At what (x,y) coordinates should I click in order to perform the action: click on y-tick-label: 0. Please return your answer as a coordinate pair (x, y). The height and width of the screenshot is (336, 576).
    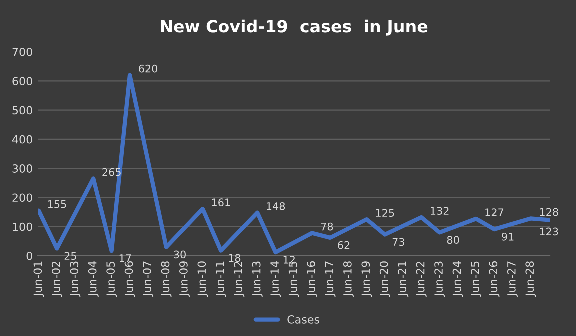
    Looking at the image, I should click on (29, 256).